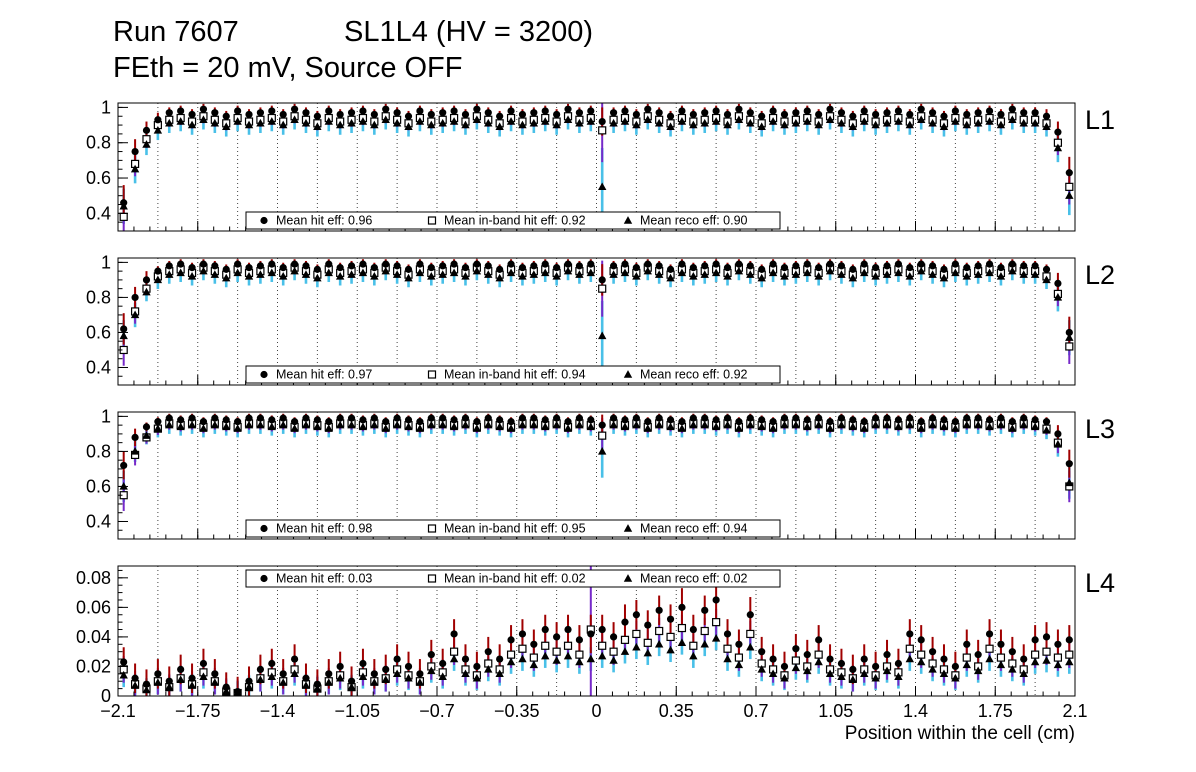 This screenshot has width=1196, height=772. I want to click on legend-label: Mean reco eff: 0.90, so click(694, 221).